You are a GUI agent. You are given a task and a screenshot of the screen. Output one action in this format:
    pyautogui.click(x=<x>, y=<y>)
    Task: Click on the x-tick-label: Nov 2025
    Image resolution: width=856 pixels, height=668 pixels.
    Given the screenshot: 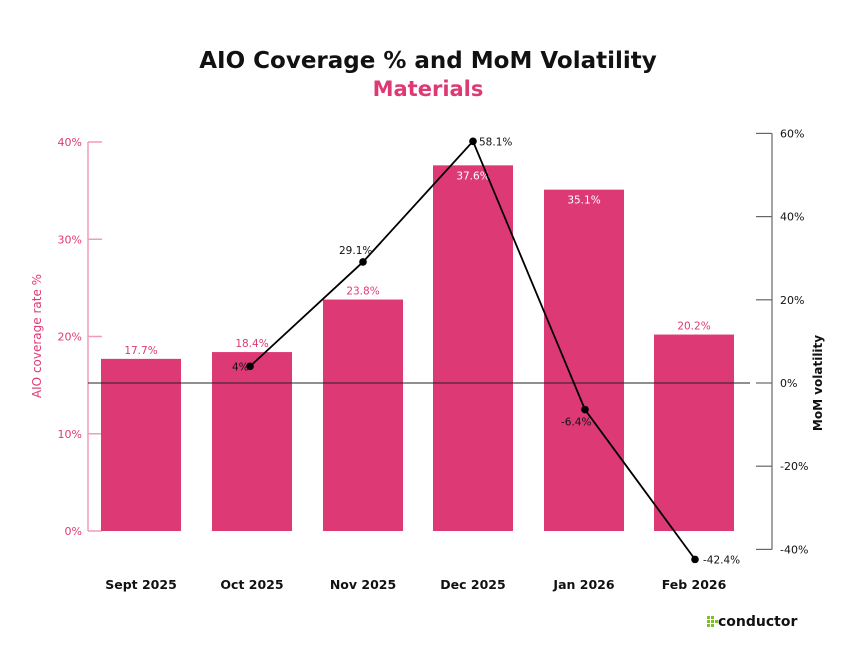 What is the action you would take?
    pyautogui.click(x=363, y=584)
    